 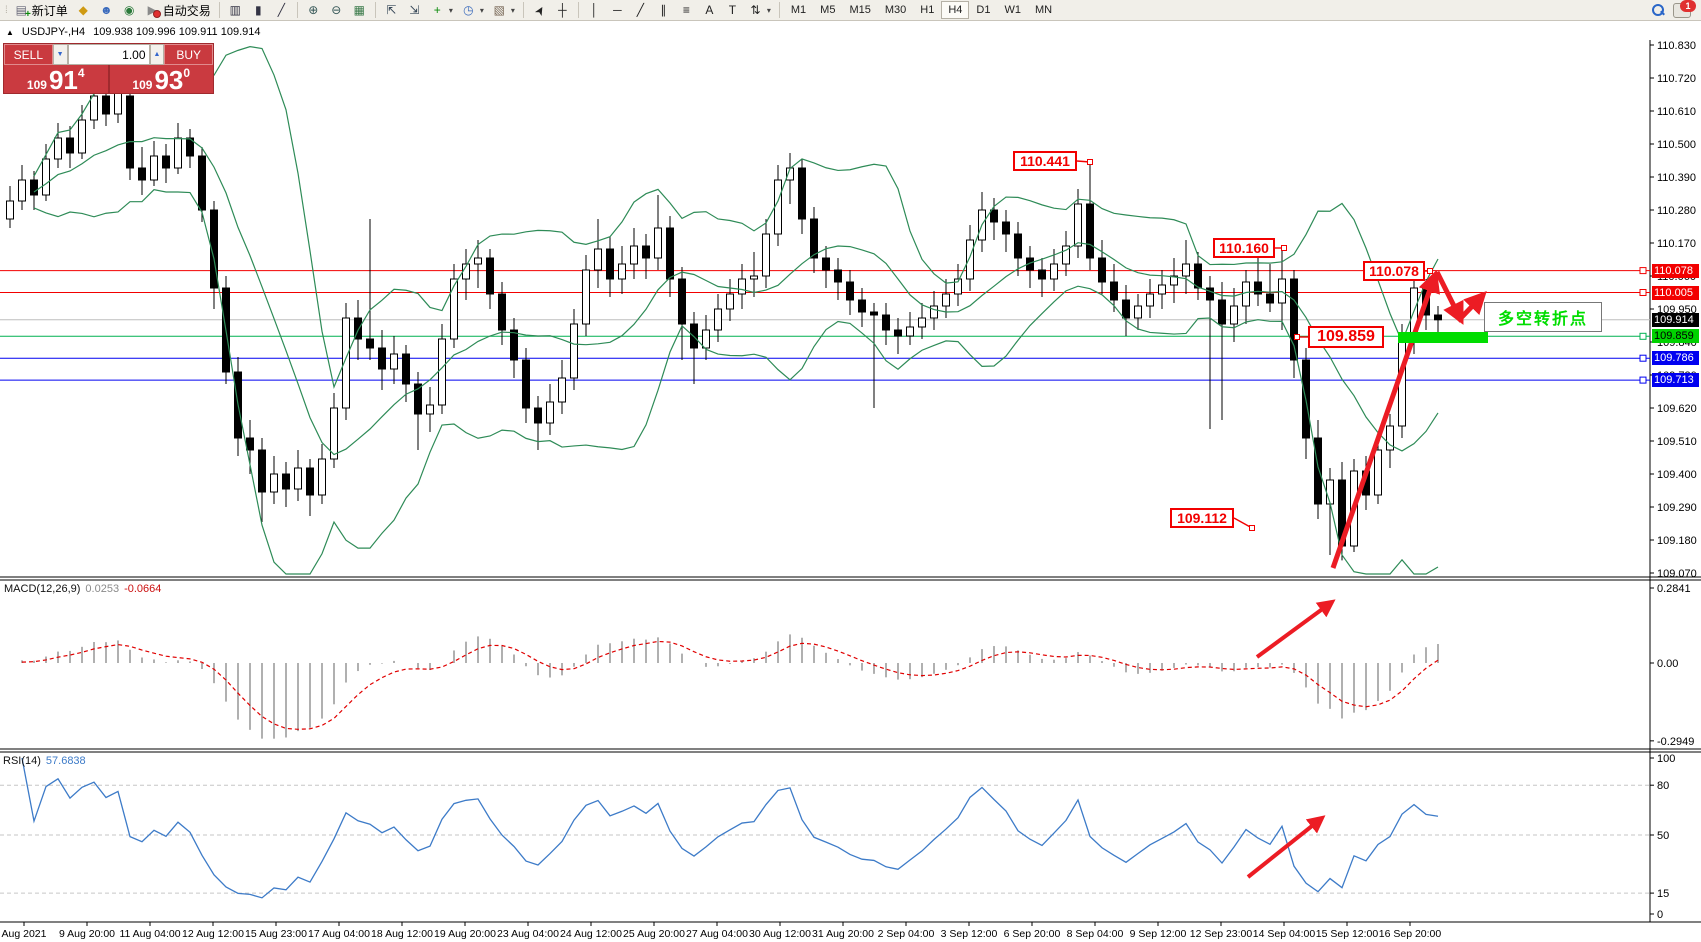 I want to click on annotation-anchor, so click(x=1297, y=337).